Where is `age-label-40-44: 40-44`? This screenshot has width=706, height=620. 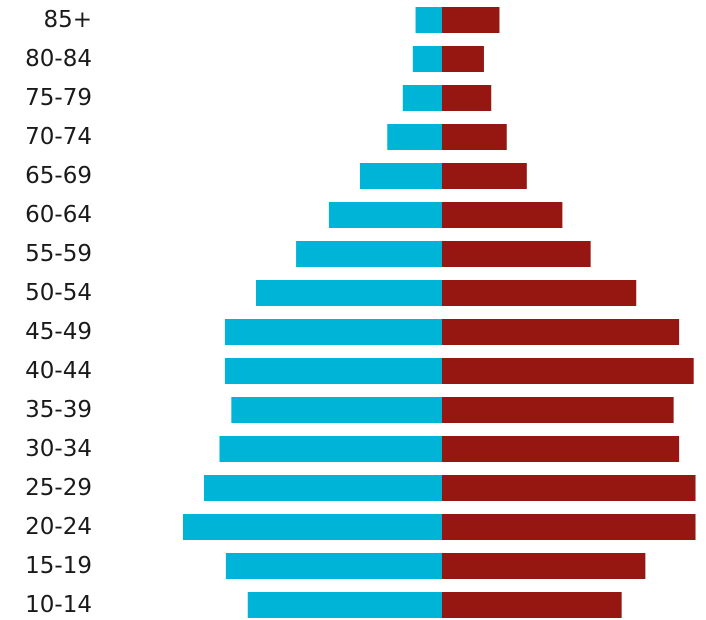
age-label-40-44: 40-44 is located at coordinates (58, 371).